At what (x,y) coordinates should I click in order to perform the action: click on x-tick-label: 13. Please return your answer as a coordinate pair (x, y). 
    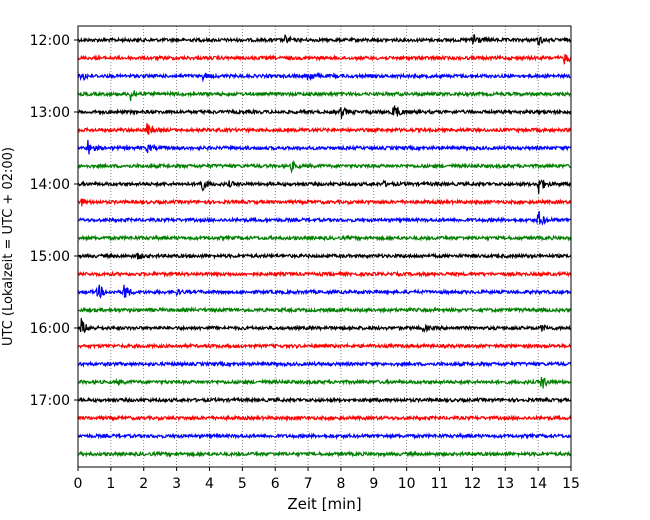
    Looking at the image, I should click on (505, 484).